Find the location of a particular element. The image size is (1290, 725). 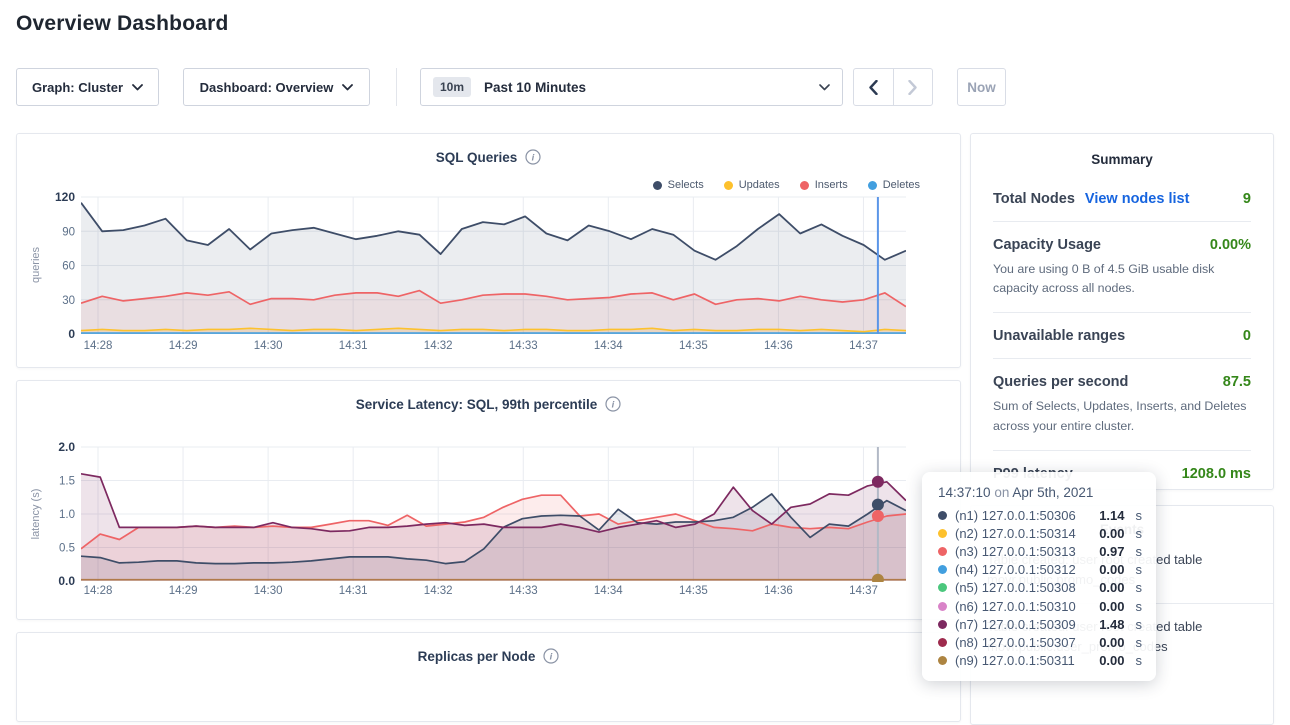

svg-text: 0.5 is located at coordinates (67, 549).